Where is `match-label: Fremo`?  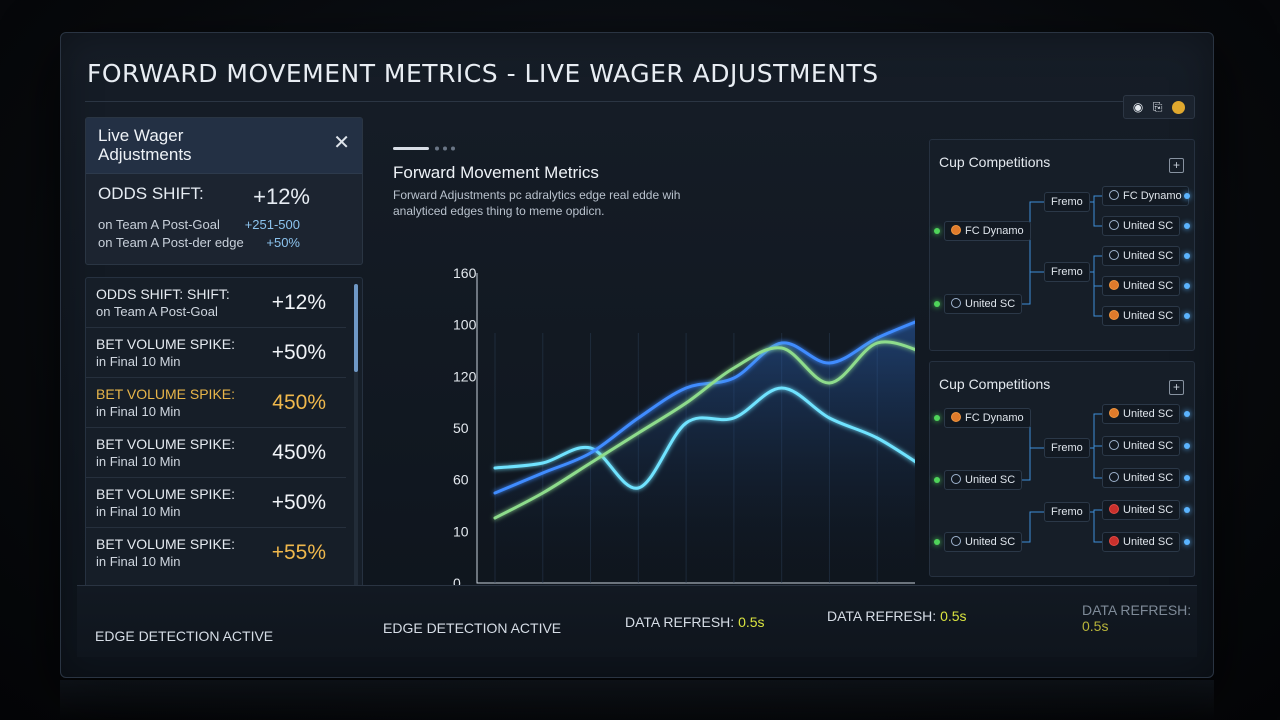
match-label: Fremo is located at coordinates (1067, 448).